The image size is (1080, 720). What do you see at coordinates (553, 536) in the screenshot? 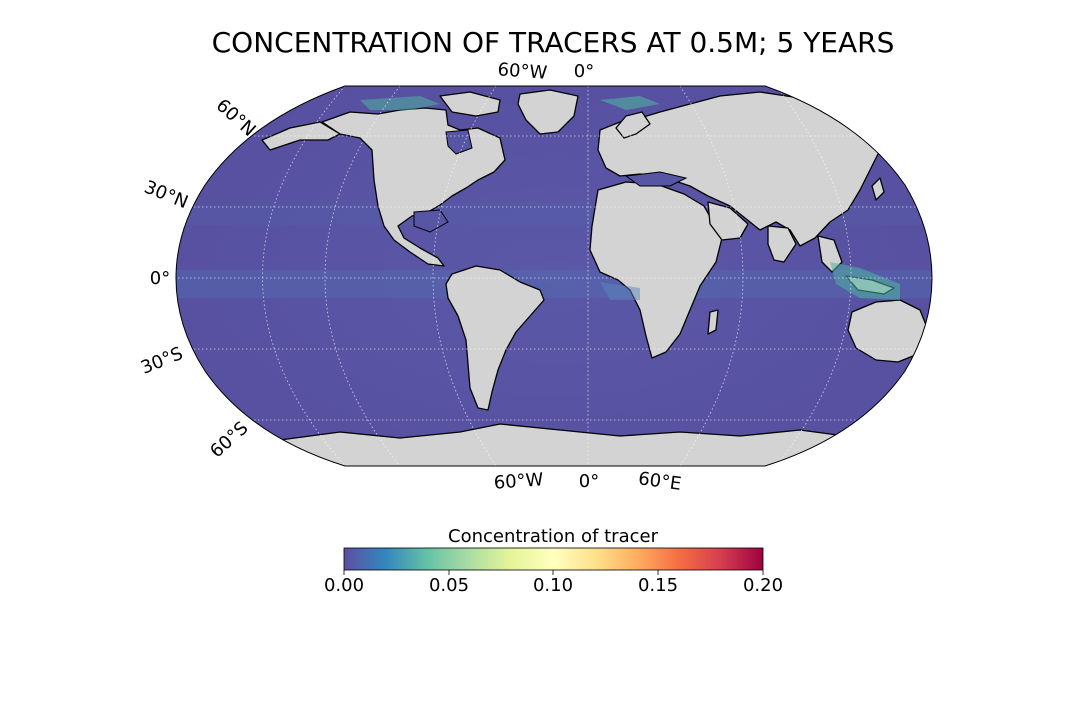
I see `colorbar-label: Concentration of tracer` at bounding box center [553, 536].